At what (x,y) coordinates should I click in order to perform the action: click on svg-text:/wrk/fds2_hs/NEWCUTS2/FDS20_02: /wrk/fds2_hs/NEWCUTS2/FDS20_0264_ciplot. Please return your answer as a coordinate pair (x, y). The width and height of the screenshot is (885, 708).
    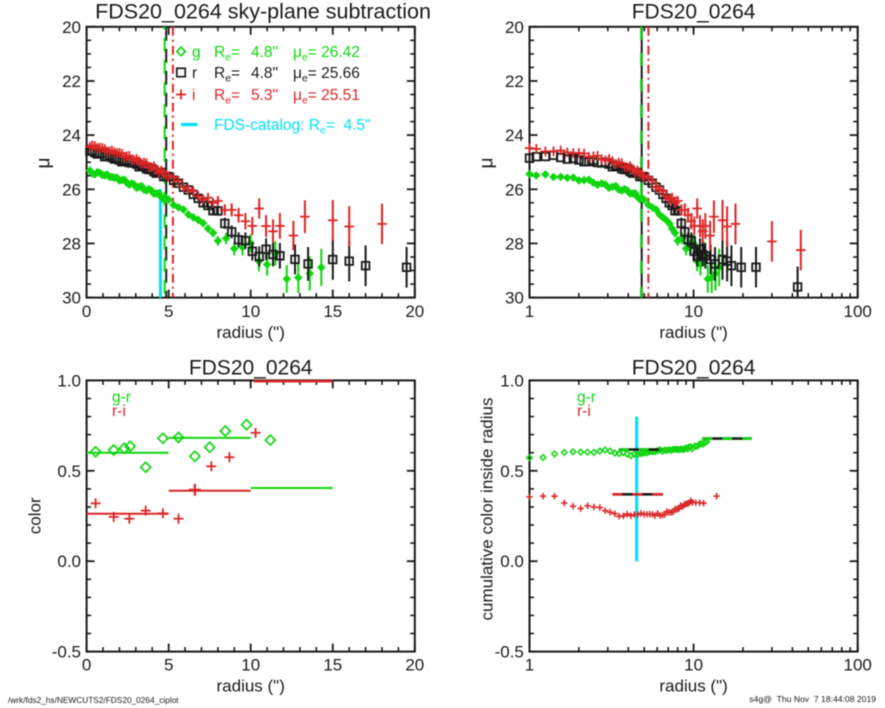
    Looking at the image, I should click on (93, 700).